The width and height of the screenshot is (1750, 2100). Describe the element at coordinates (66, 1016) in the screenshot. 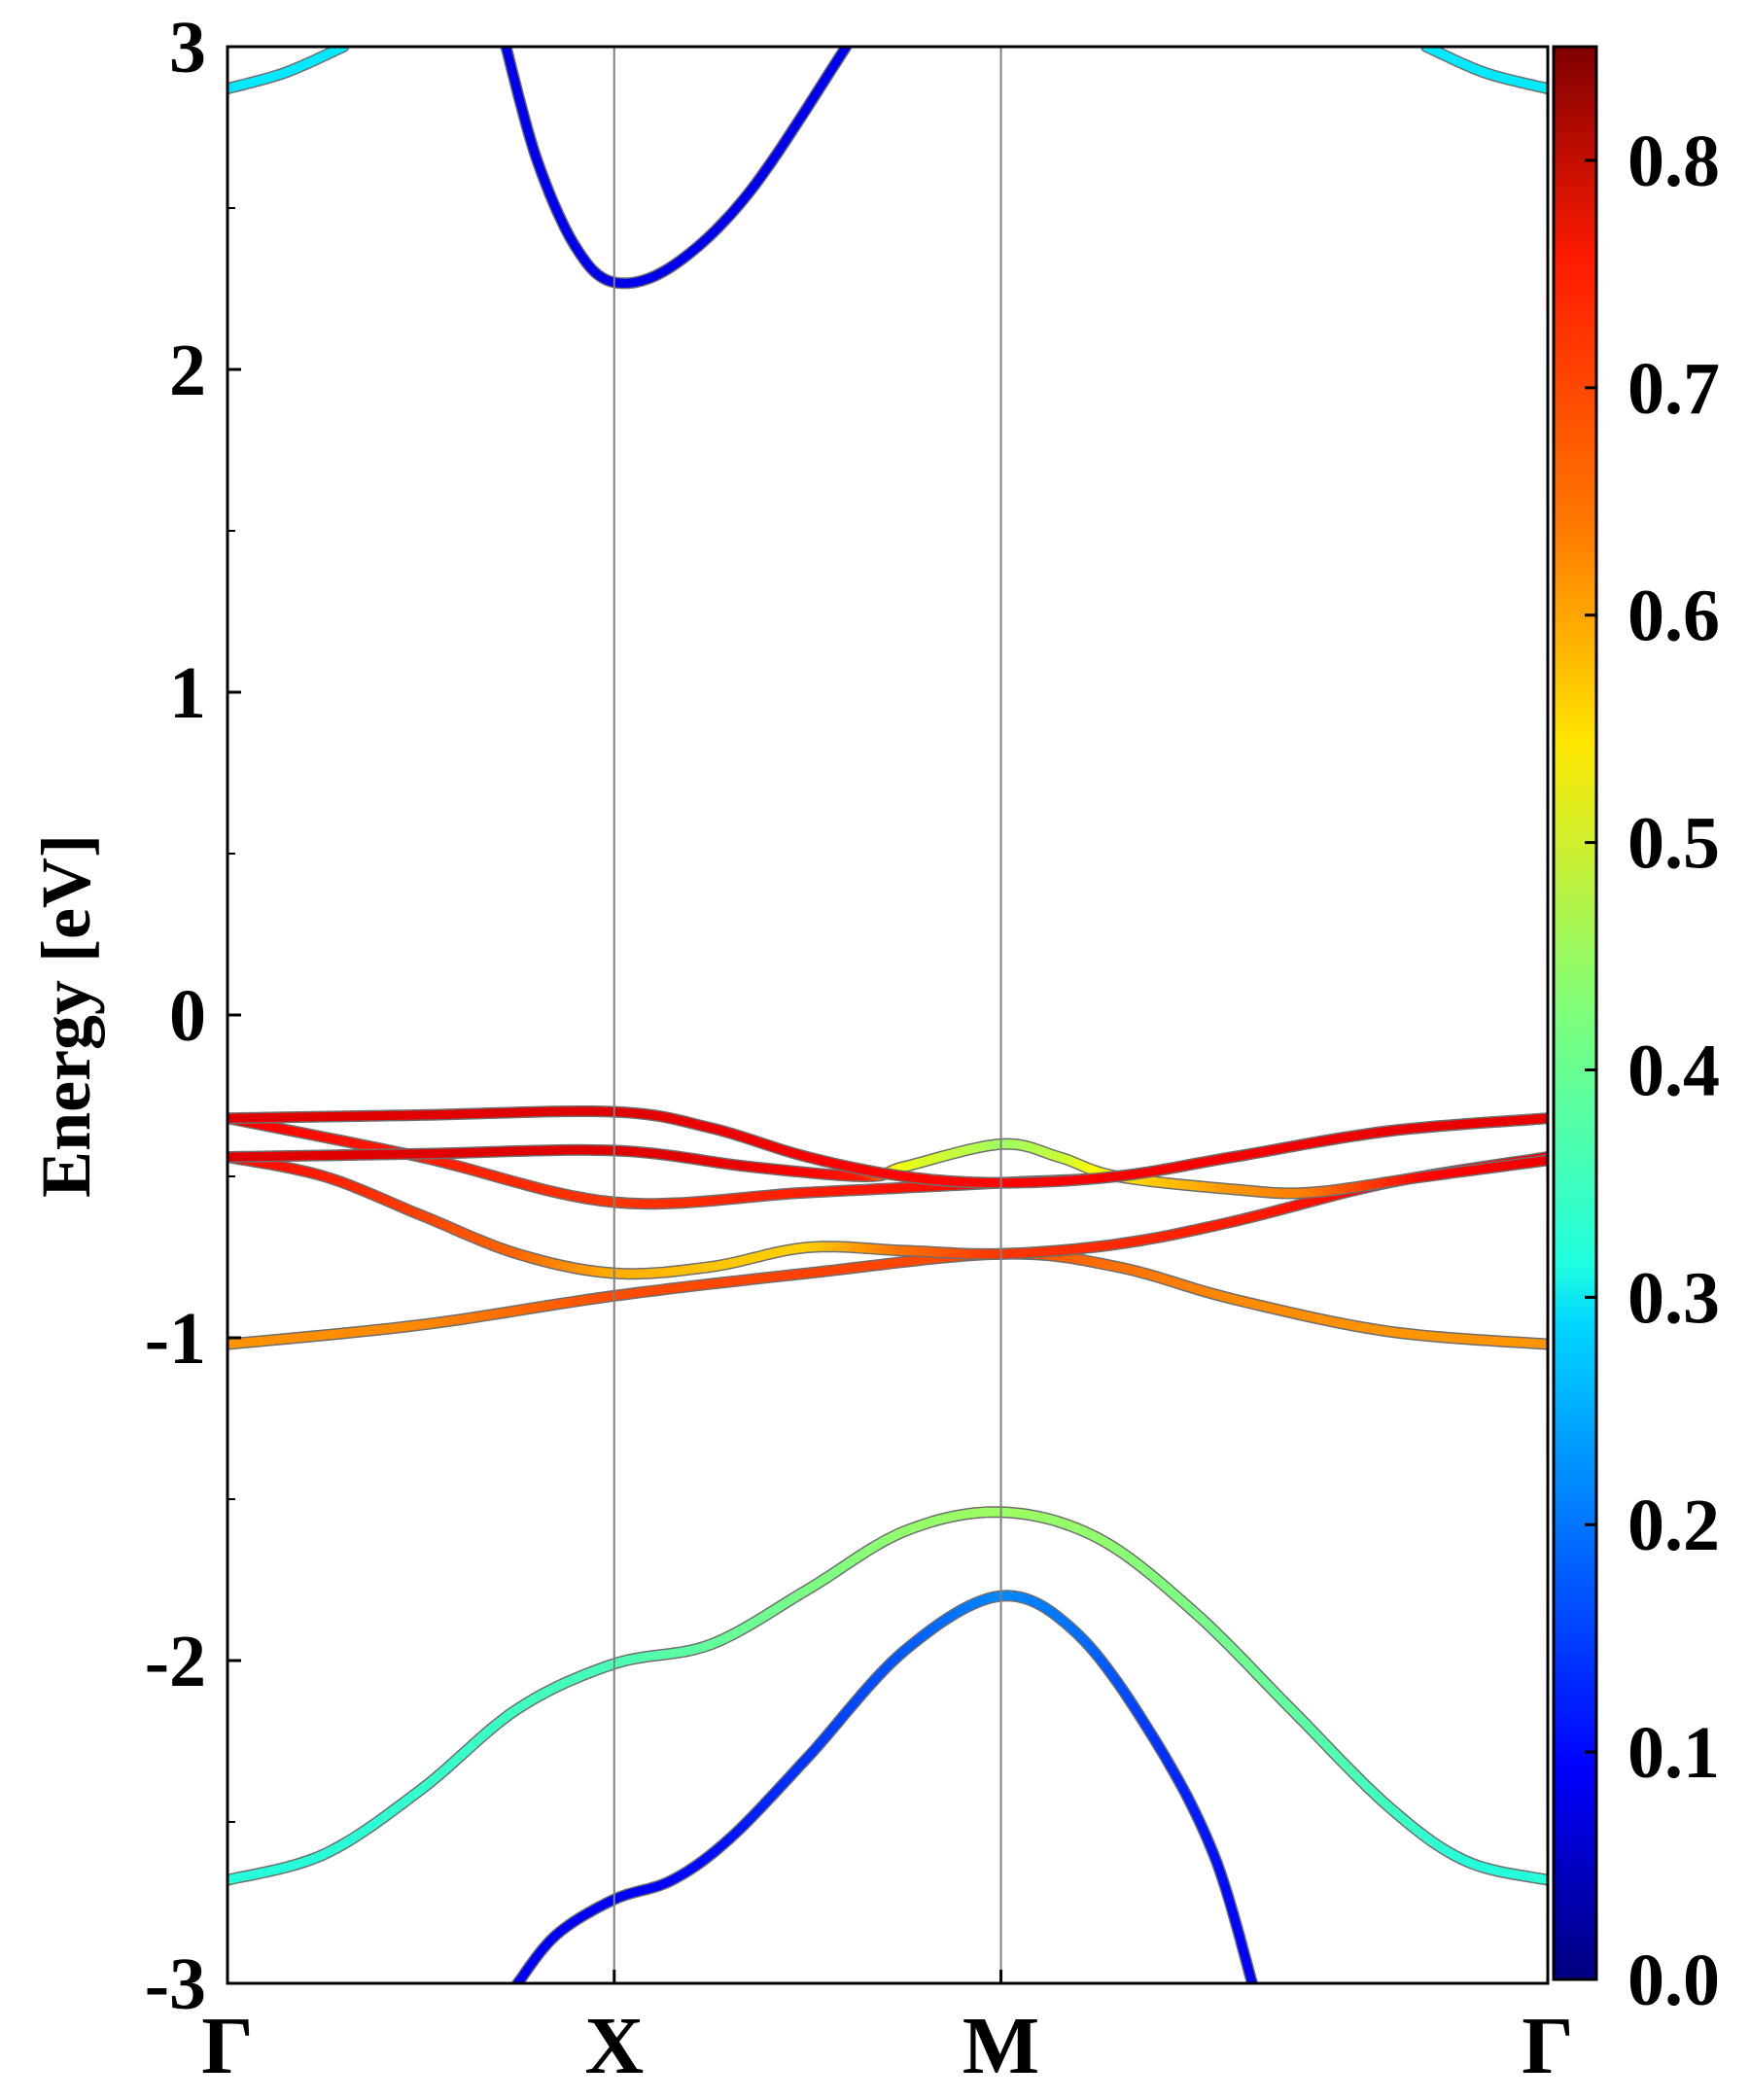

I see `y-axis-label: Energy [eV]` at that location.